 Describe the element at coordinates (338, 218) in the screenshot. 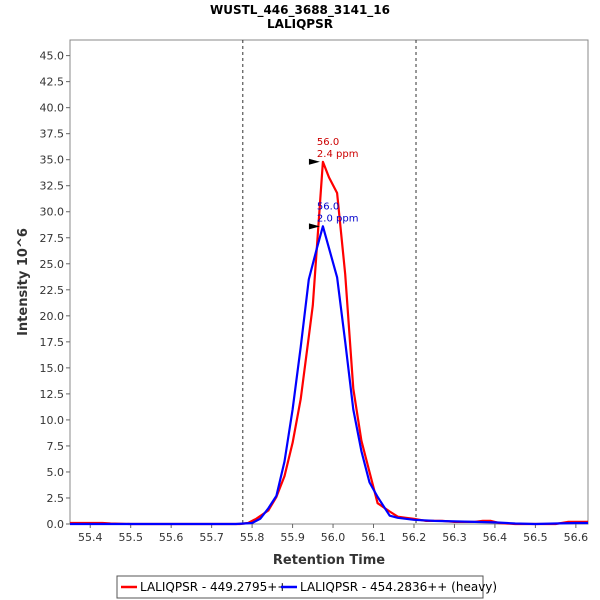

I see `peak-annotation-ppm: 2.0 ppm` at that location.